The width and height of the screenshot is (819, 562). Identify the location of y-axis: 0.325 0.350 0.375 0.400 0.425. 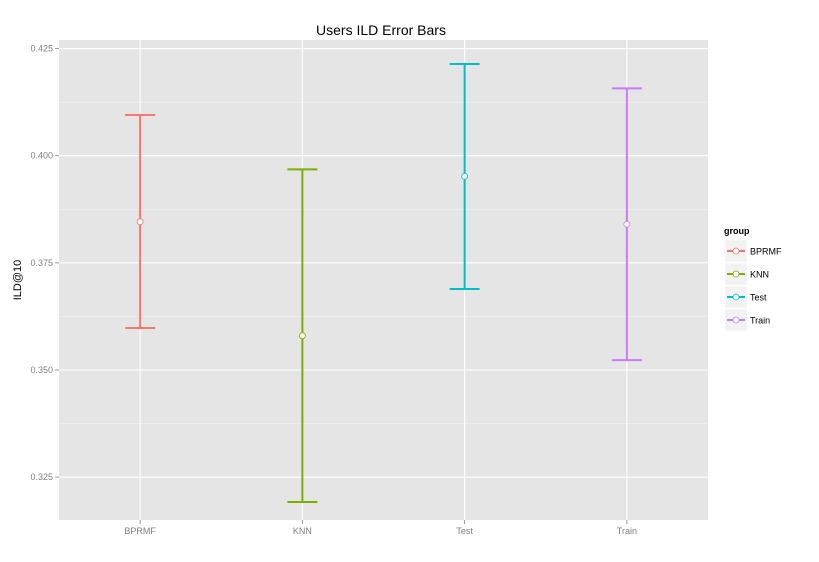
(44, 263).